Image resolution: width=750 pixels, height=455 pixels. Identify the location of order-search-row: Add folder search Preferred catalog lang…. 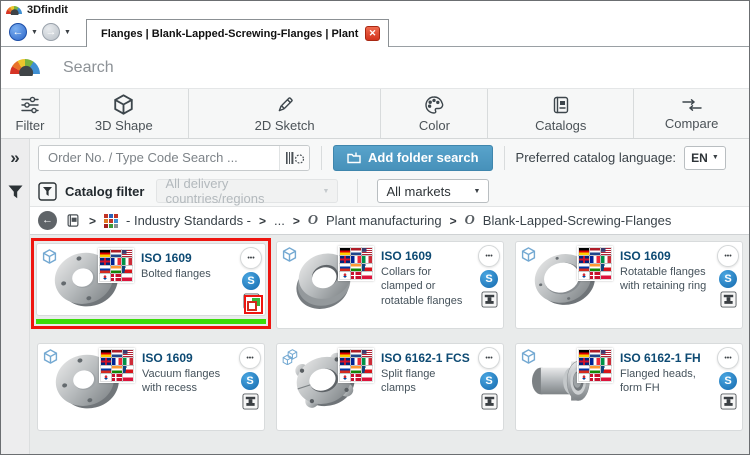
(389, 157).